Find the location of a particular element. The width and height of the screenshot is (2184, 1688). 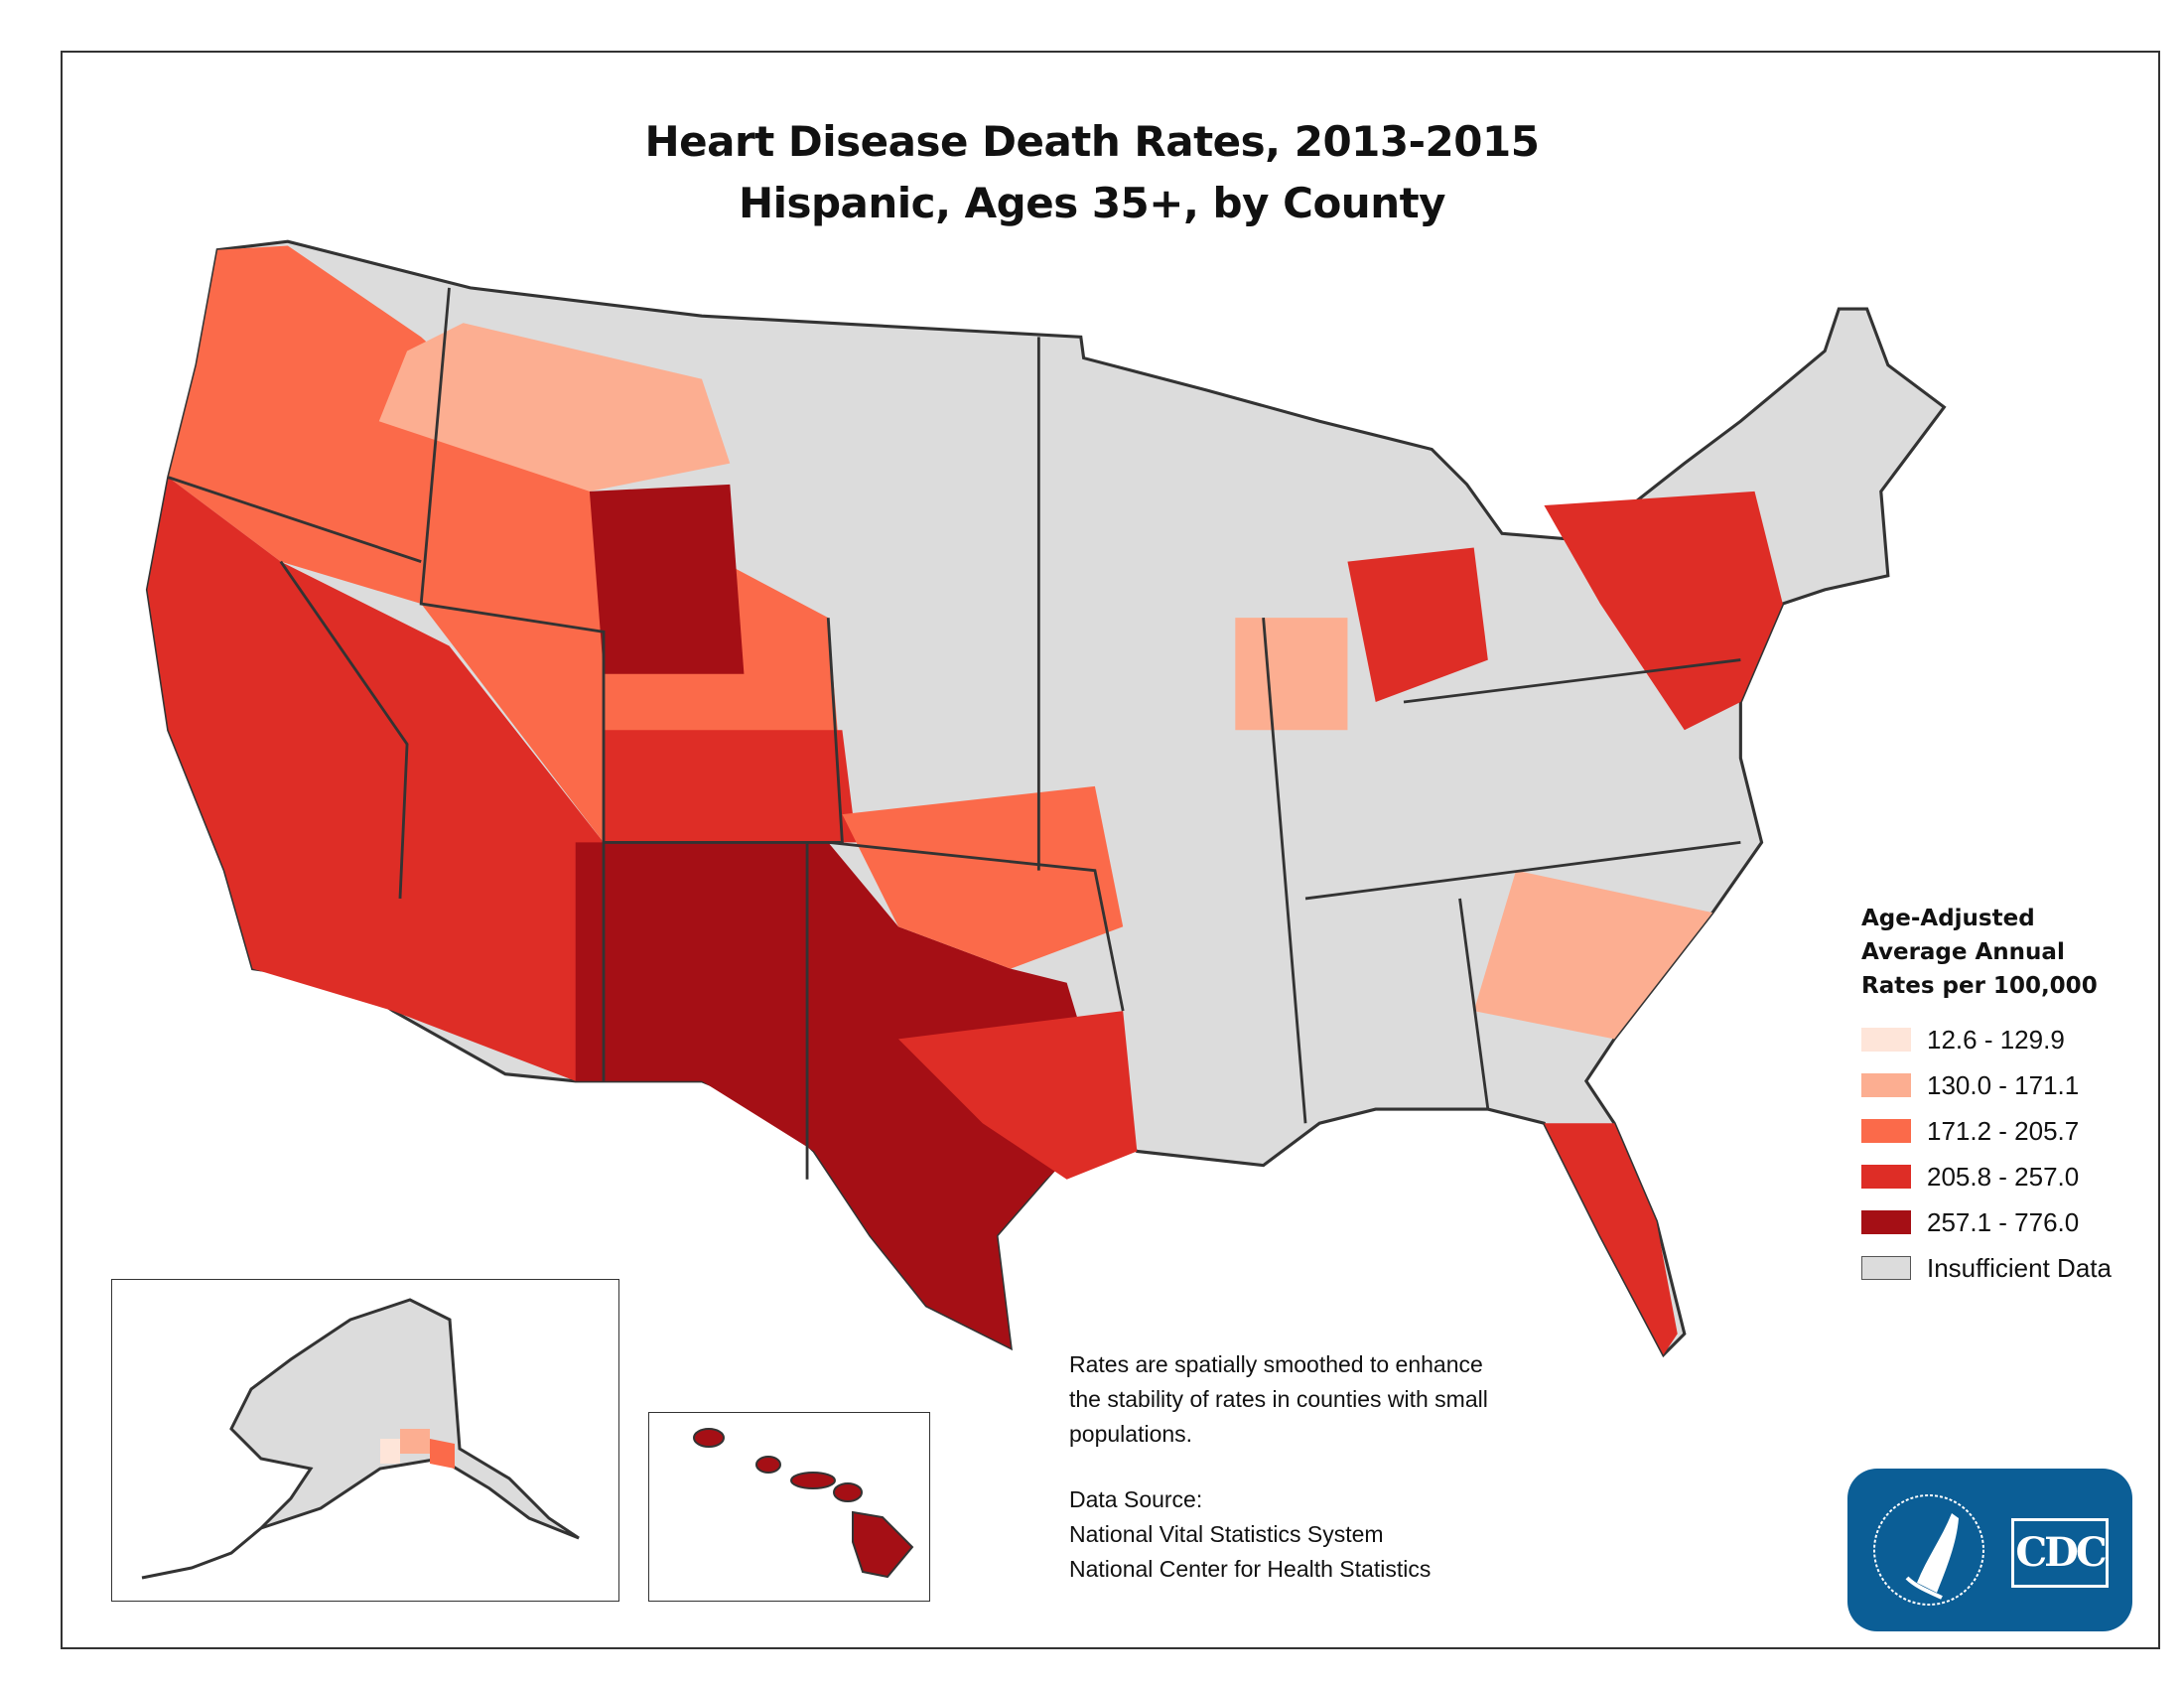

legend-item: 205.8 - 257.0 is located at coordinates (1986, 1176).